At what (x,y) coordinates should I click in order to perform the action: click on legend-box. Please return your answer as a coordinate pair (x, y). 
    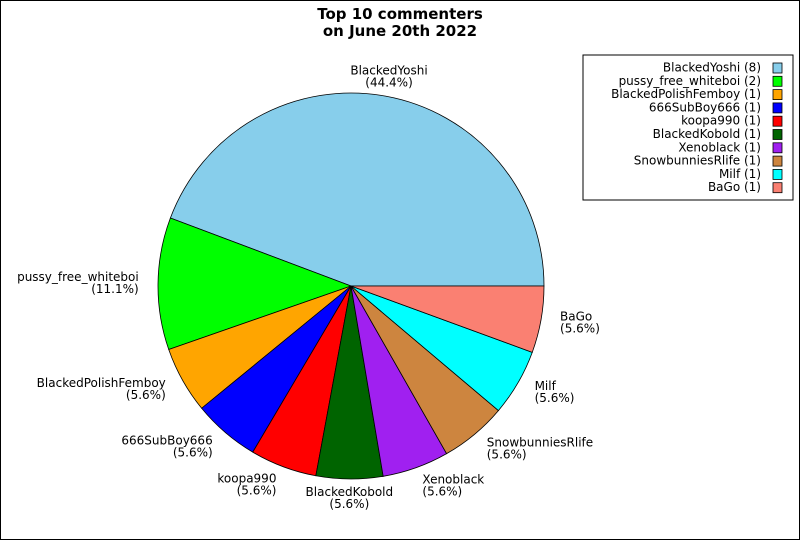
    Looking at the image, I should click on (688, 127).